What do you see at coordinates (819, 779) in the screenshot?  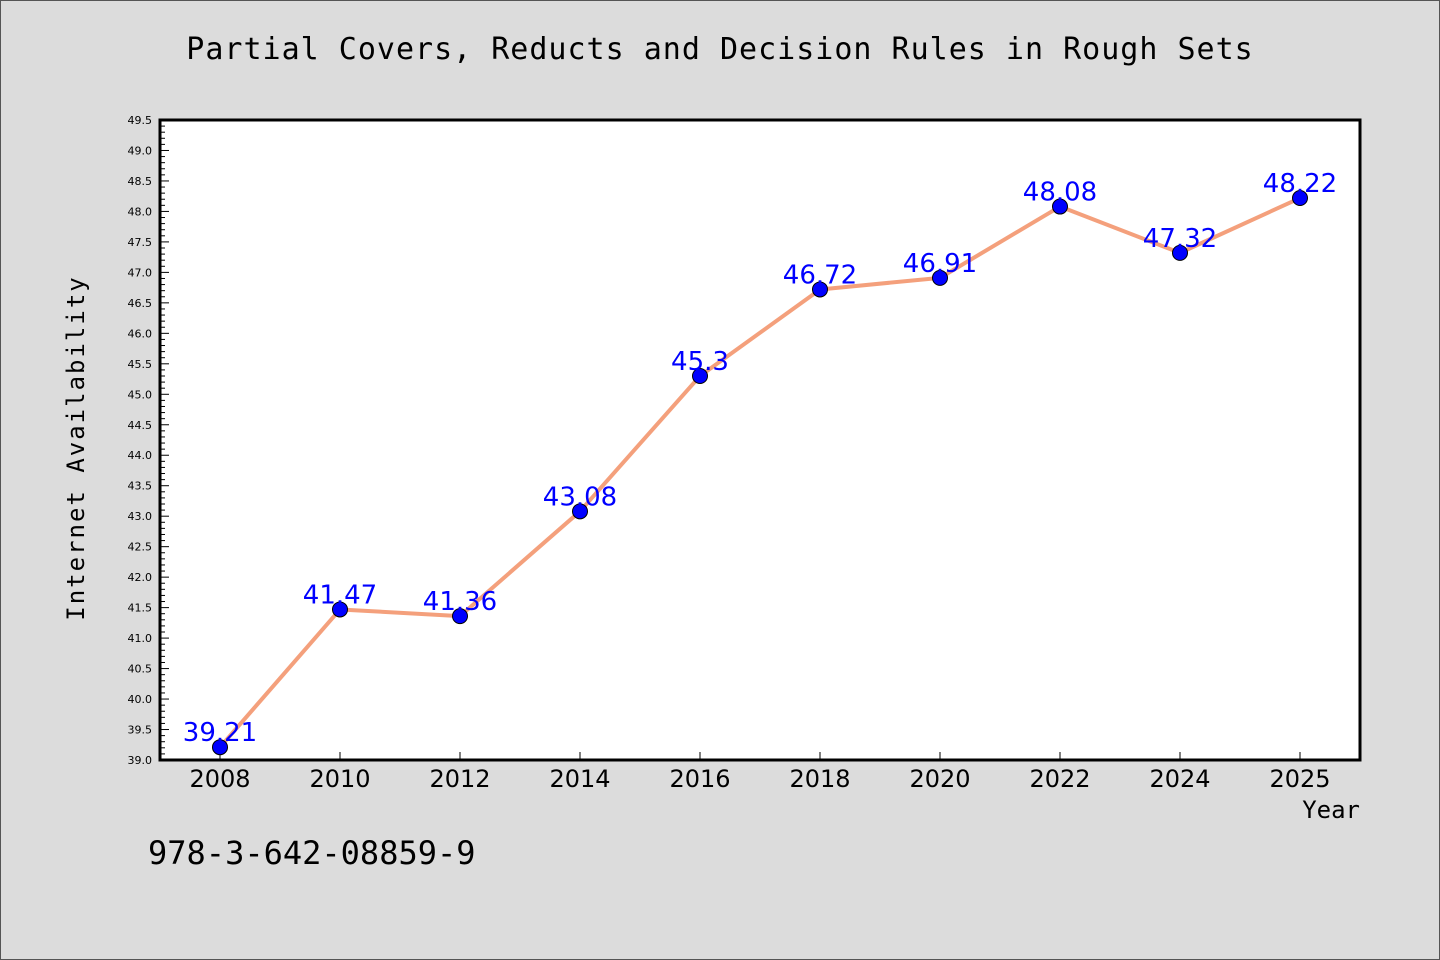 I see `x-tick-label: 2018` at bounding box center [819, 779].